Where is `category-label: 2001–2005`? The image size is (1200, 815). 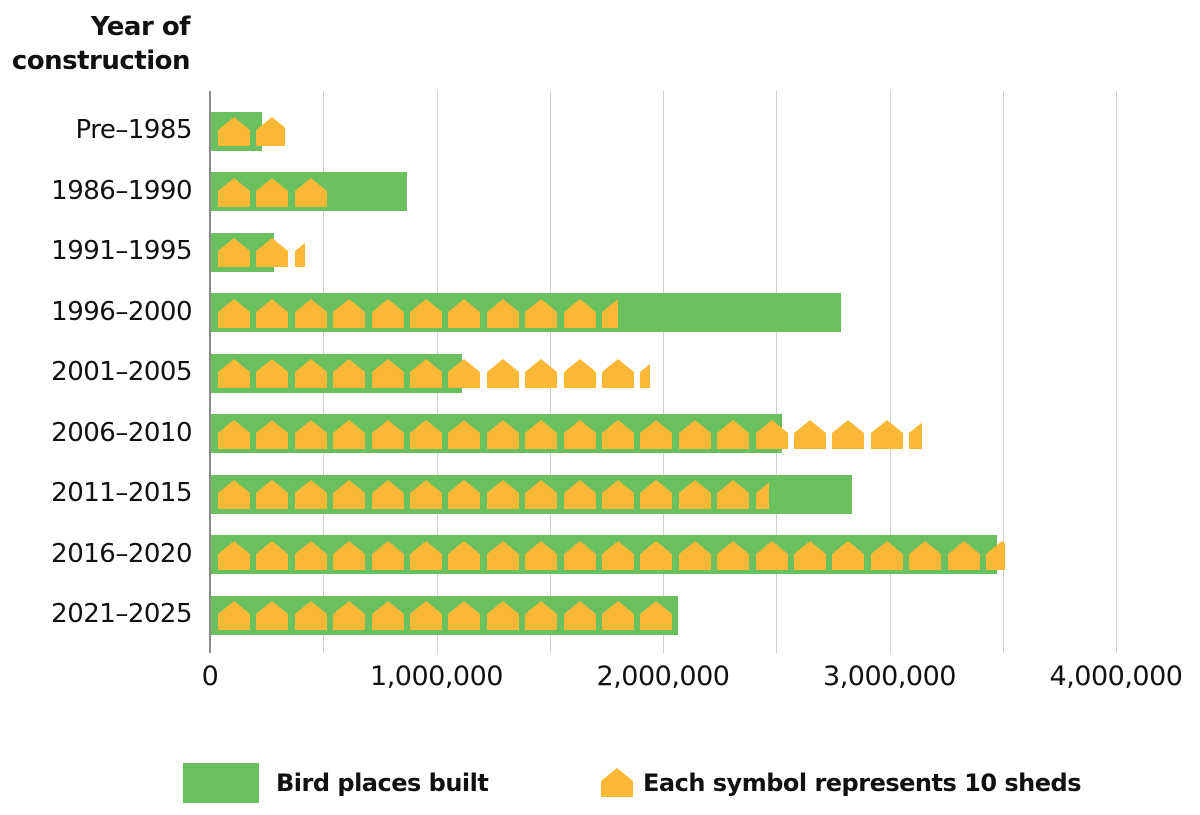
category-label: 2001–2005 is located at coordinates (121, 372).